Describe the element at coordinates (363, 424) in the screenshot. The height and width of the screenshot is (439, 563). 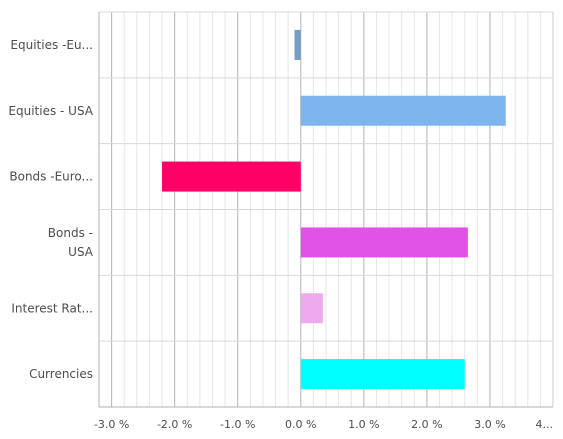
I see `x-tick-label: 1.0 %` at that location.